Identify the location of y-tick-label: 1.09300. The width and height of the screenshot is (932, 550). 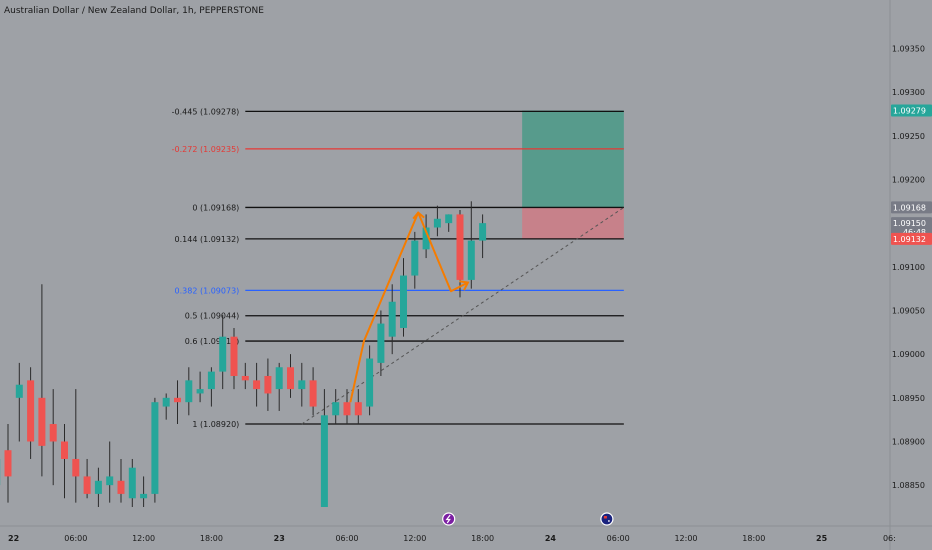
(908, 92).